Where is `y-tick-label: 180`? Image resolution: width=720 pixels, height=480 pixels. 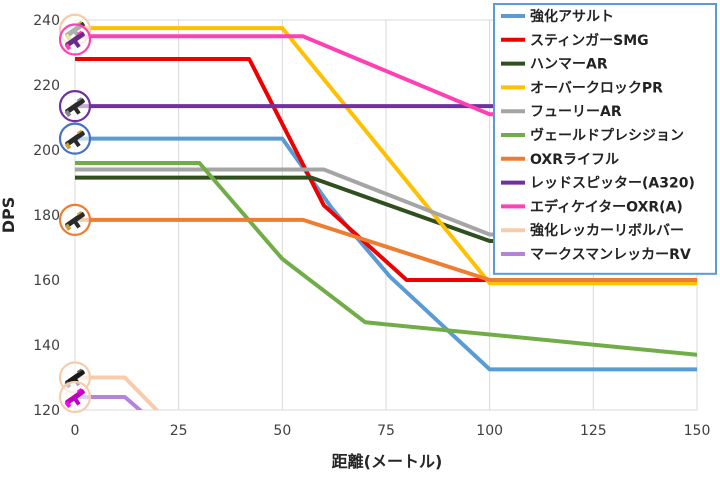
y-tick-label: 180 is located at coordinates (46, 216).